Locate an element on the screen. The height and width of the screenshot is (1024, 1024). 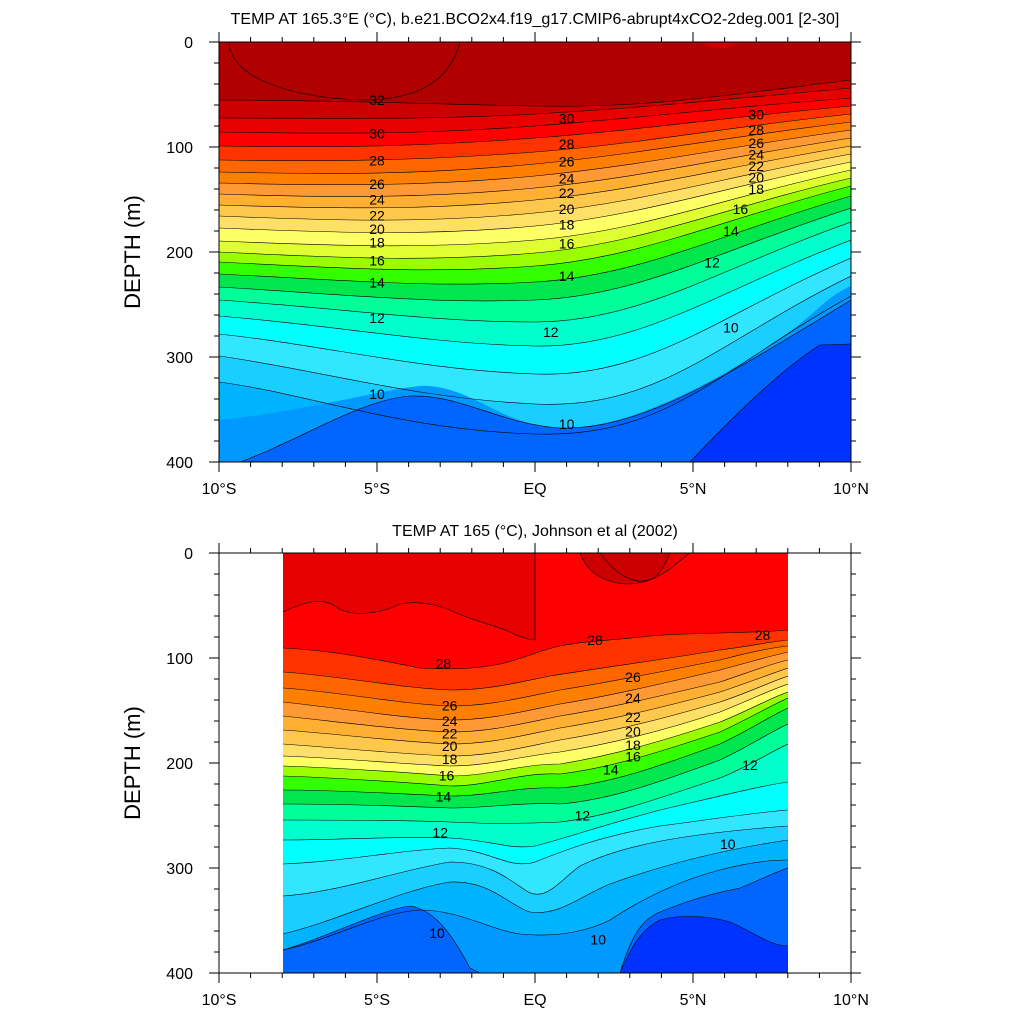
contour-label: 32 is located at coordinates (377, 100).